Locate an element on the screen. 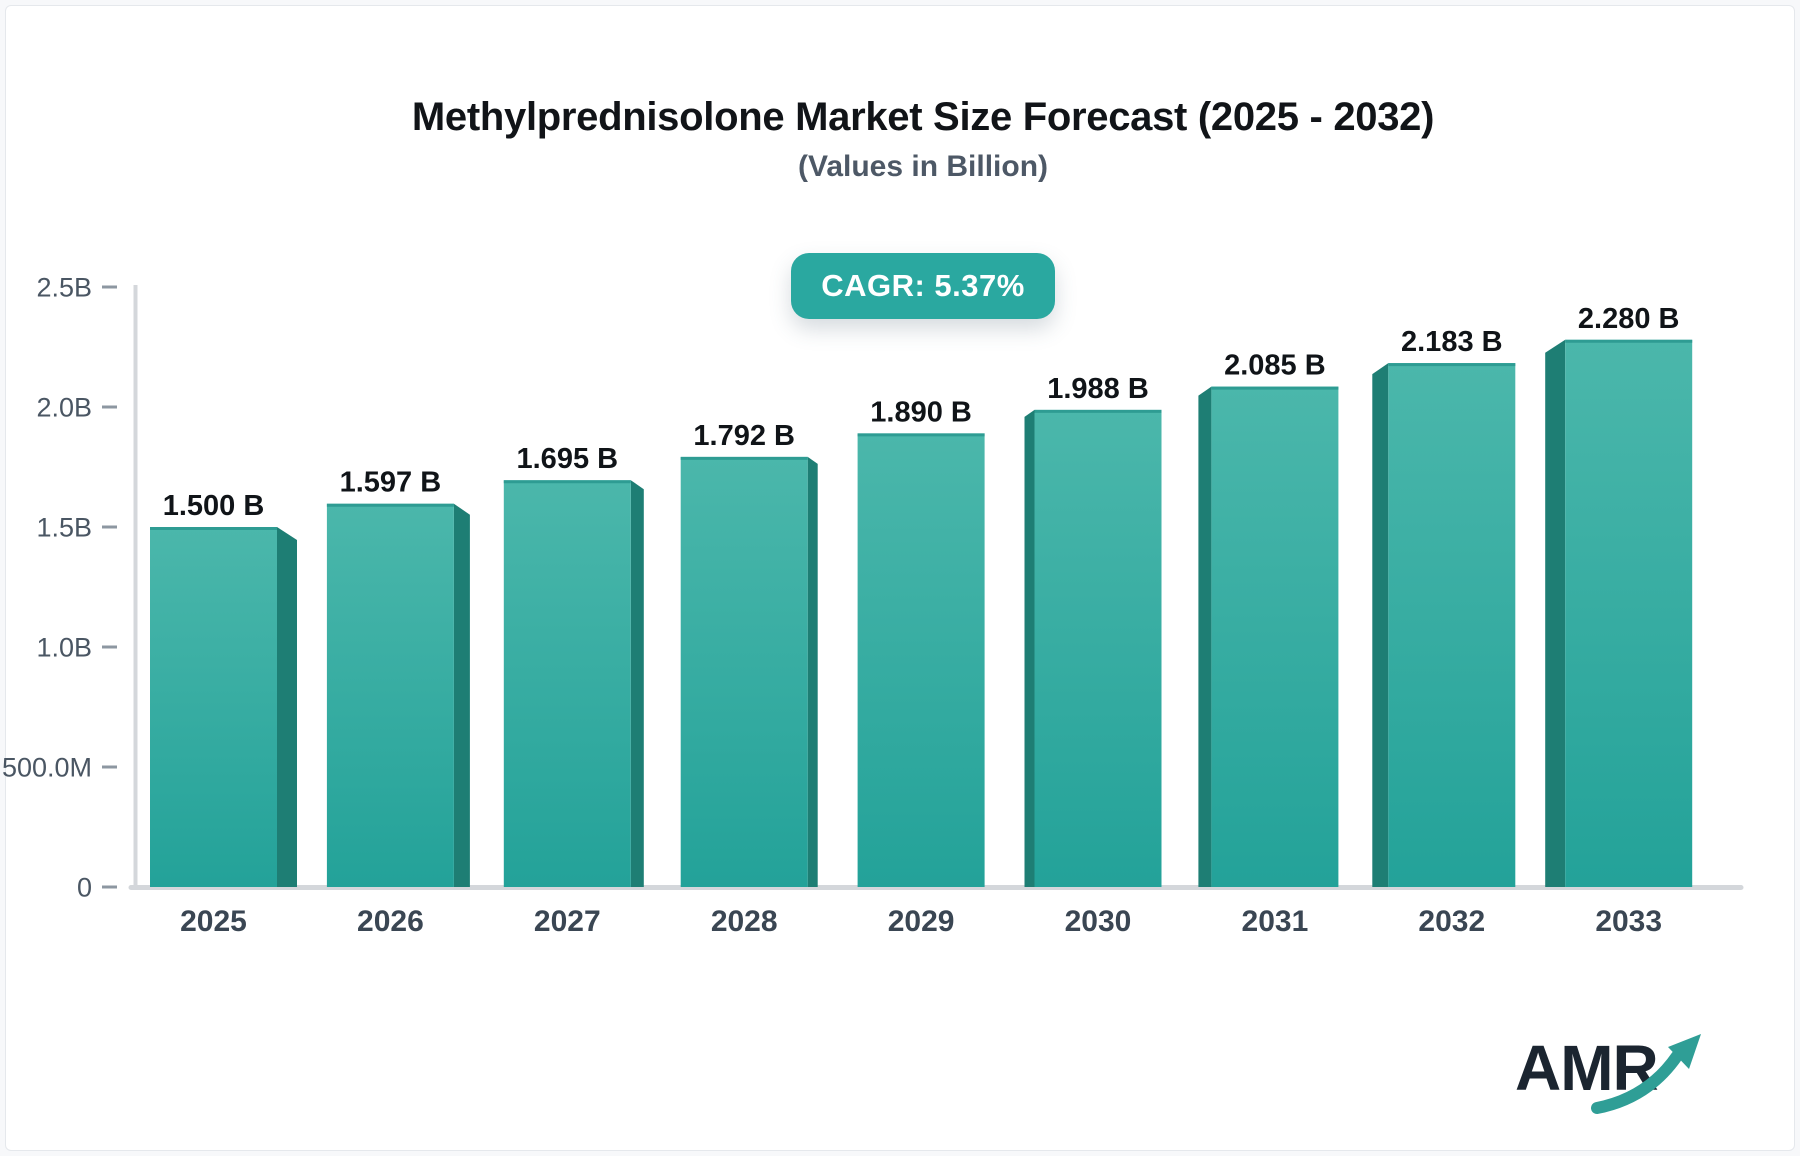 This screenshot has width=1800, height=1156. cagr-badge: CAGR: 5.37% is located at coordinates (923, 286).